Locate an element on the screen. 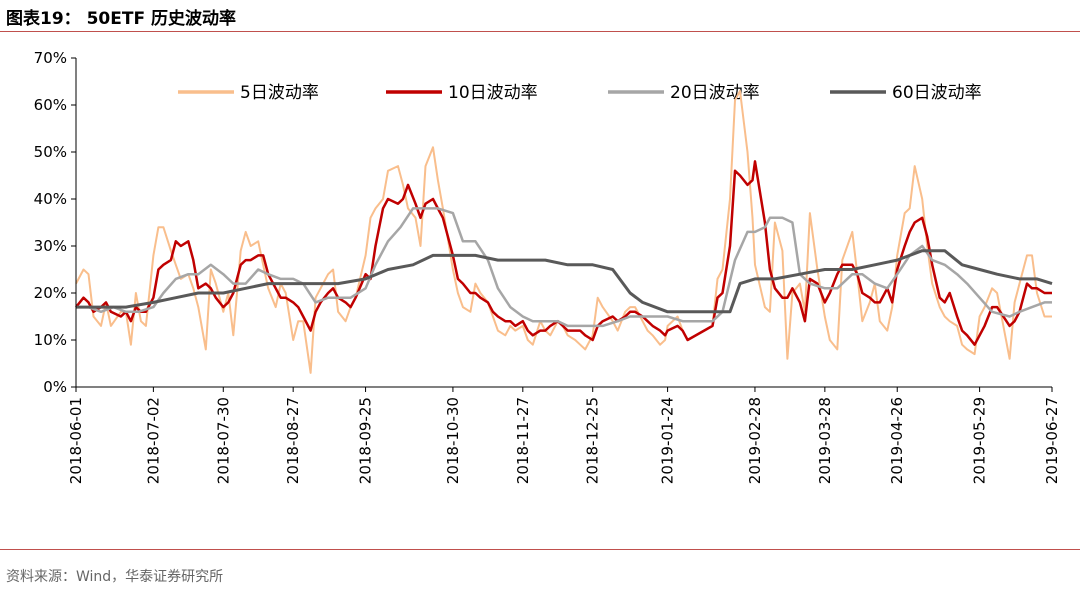 Image resolution: width=1080 pixels, height=596 pixels. y-tick-label: 0% is located at coordinates (55, 387).